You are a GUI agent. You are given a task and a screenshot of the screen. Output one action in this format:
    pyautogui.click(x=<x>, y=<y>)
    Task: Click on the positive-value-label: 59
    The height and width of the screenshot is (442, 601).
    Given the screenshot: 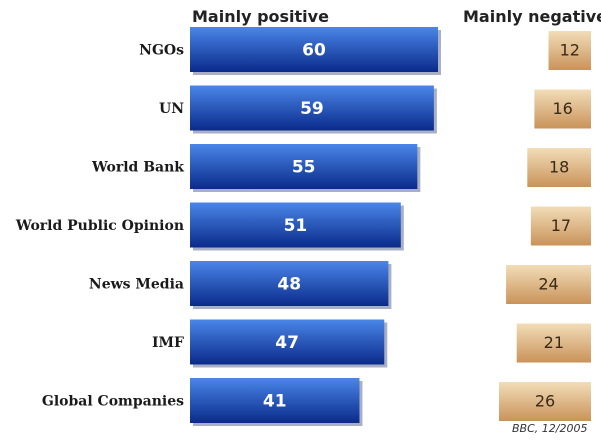 What is the action you would take?
    pyautogui.click(x=312, y=109)
    